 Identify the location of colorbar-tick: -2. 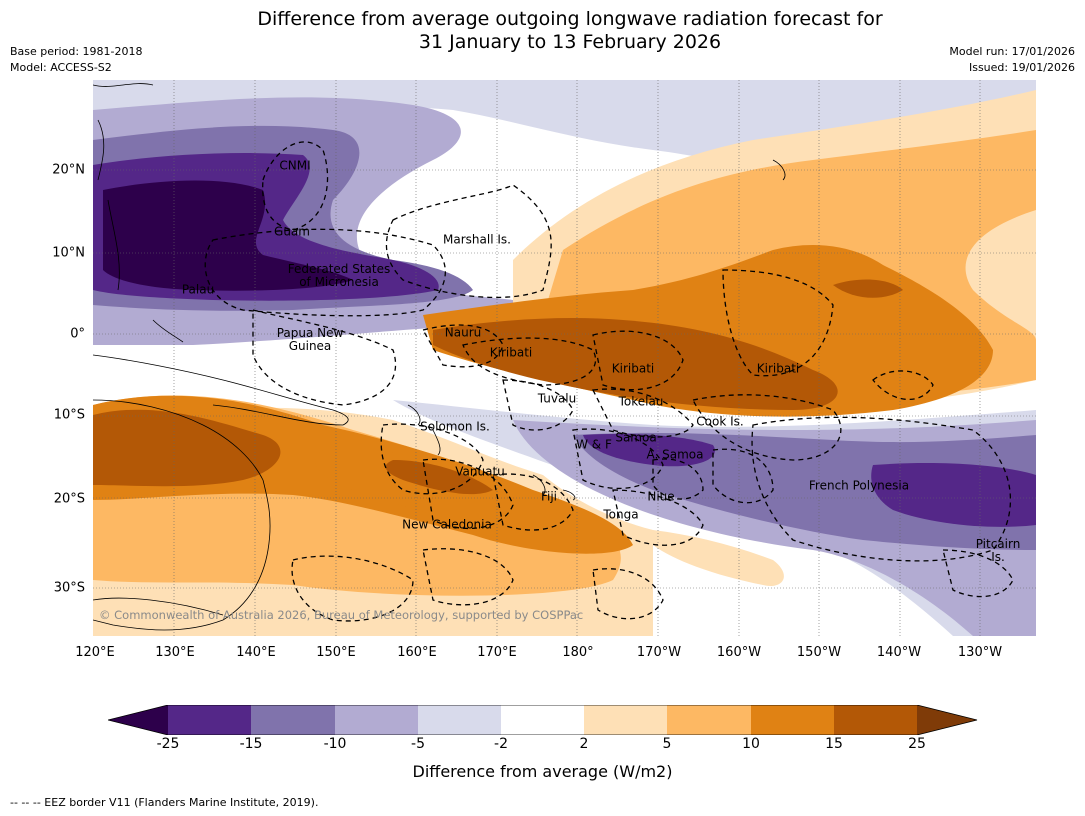
(501, 744).